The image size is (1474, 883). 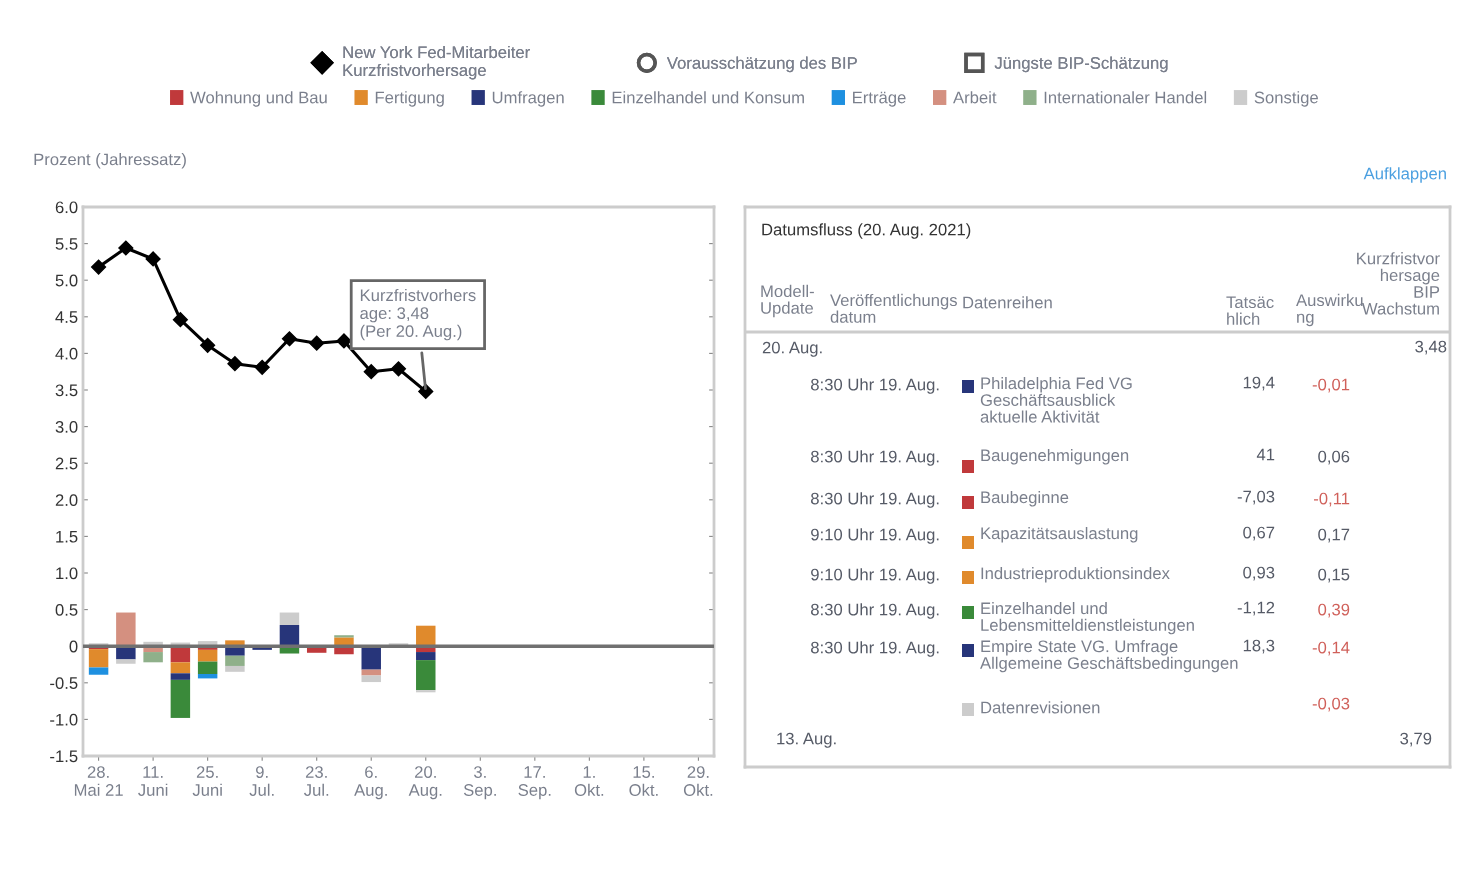 What do you see at coordinates (806, 740) in the screenshot?
I see `text: 13. Aug.` at bounding box center [806, 740].